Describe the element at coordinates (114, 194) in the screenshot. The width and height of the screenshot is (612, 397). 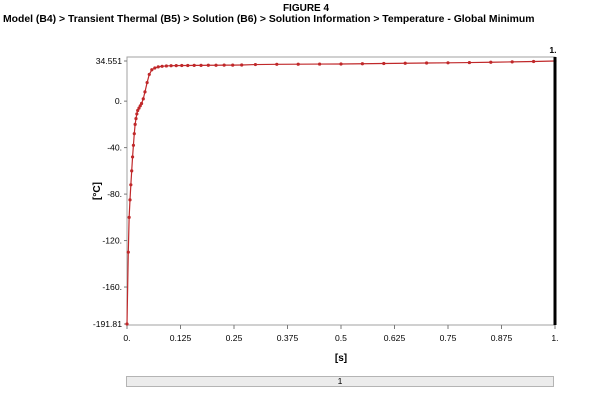
I see `y-tick-label: -80.` at that location.